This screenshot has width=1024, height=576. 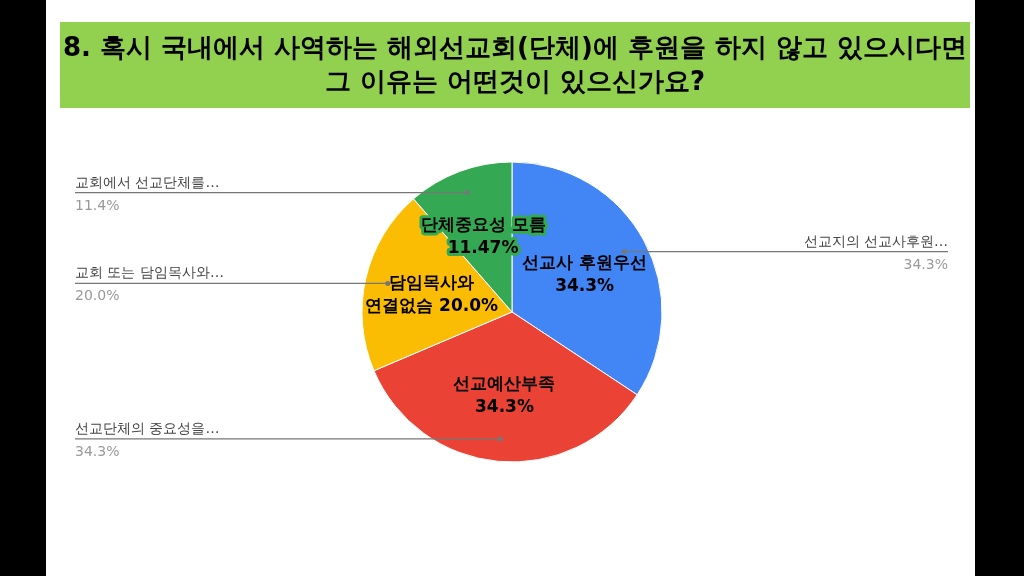 I want to click on data-label: 11.4%, so click(x=97, y=204).